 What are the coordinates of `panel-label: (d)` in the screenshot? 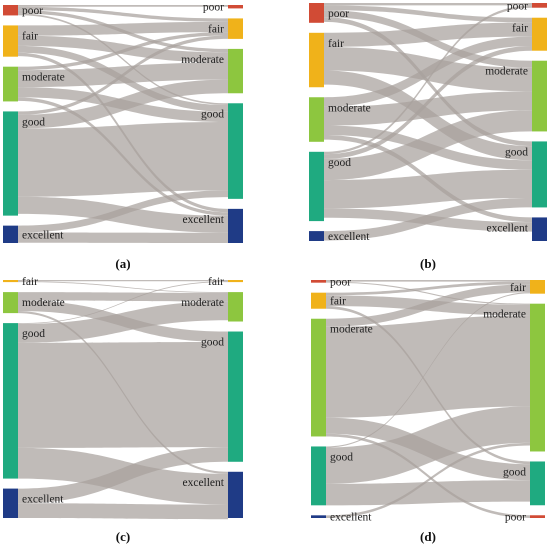 It's located at (428, 536).